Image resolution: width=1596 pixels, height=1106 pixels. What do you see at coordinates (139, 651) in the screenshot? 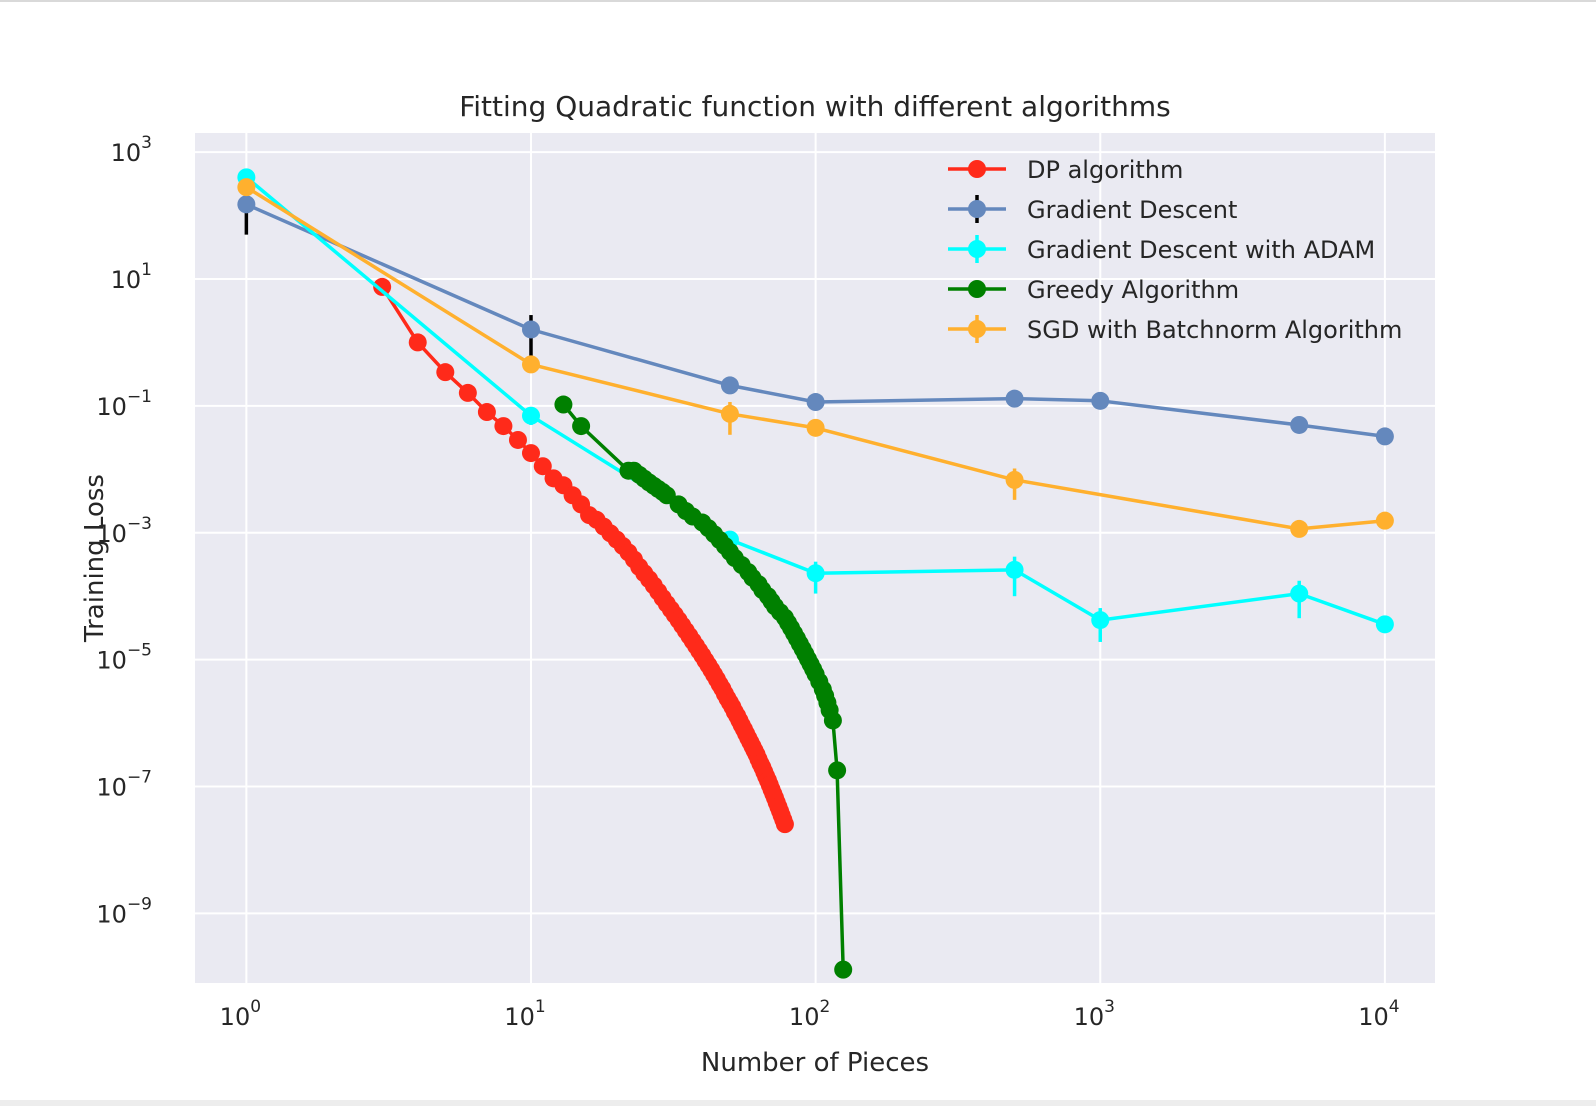
I see `y-tick-exponent: −5` at bounding box center [139, 651].